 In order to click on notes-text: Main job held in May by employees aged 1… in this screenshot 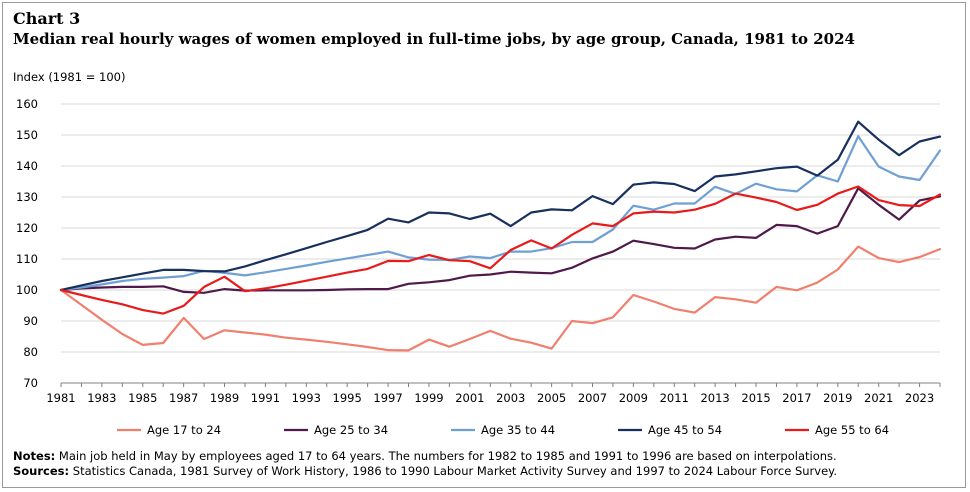, I will do `click(446, 456)`.